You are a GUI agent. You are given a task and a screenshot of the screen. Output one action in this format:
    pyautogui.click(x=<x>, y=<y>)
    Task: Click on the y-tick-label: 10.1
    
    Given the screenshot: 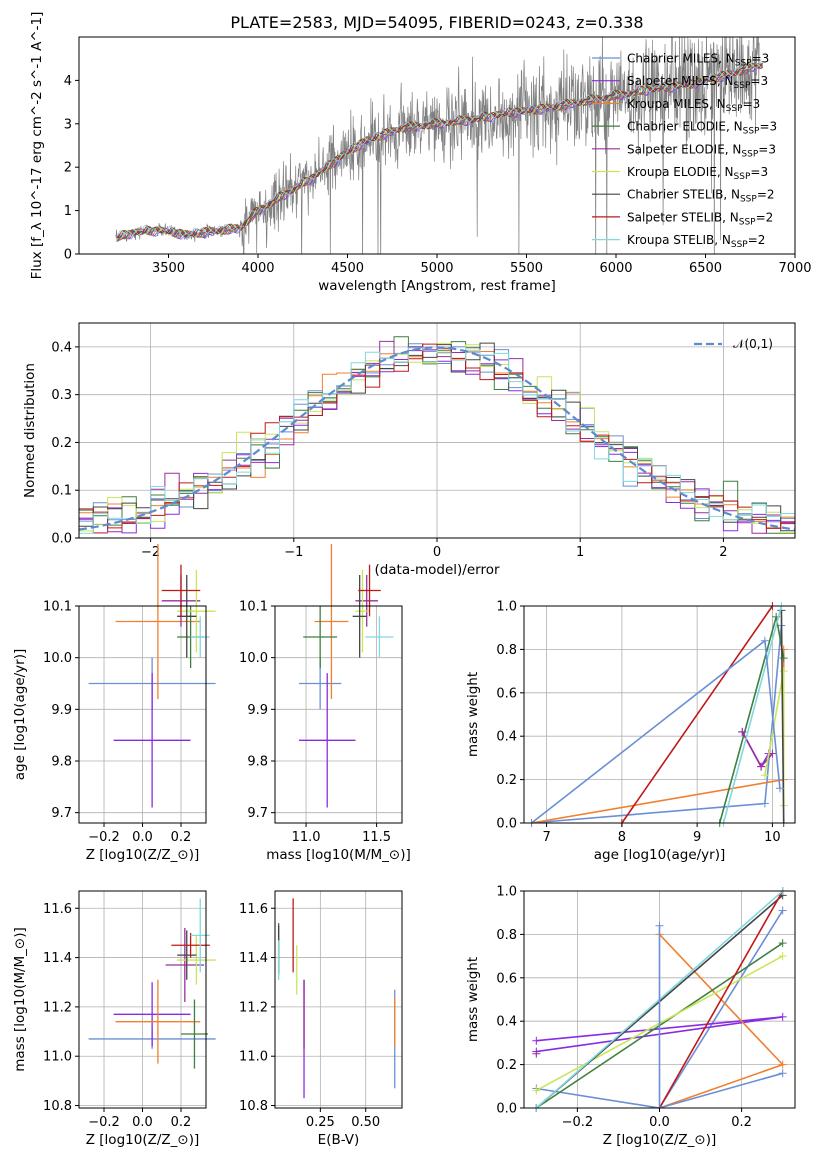 What is the action you would take?
    pyautogui.click(x=253, y=607)
    